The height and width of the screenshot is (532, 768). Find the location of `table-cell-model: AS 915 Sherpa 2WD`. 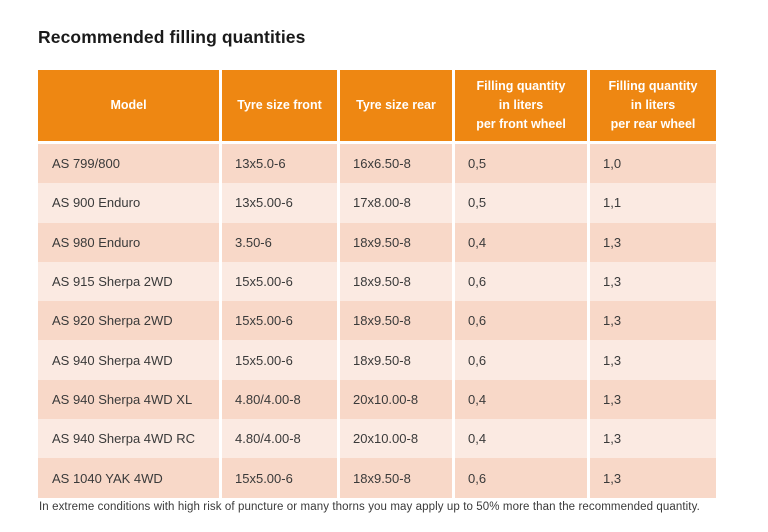

table-cell-model: AS 915 Sherpa 2WD is located at coordinates (128, 281).